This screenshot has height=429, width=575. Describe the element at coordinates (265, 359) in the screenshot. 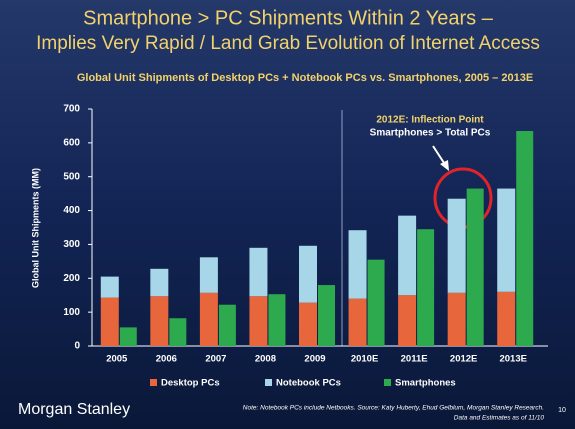

I see `x-tick-label: 2008` at that location.